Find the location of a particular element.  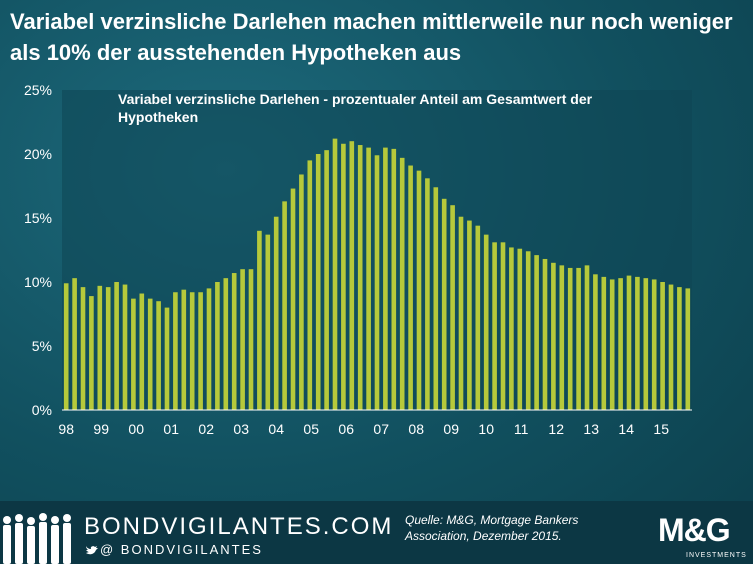

mg-logo-subtitle: INVESTMENTS is located at coordinates (716, 555).